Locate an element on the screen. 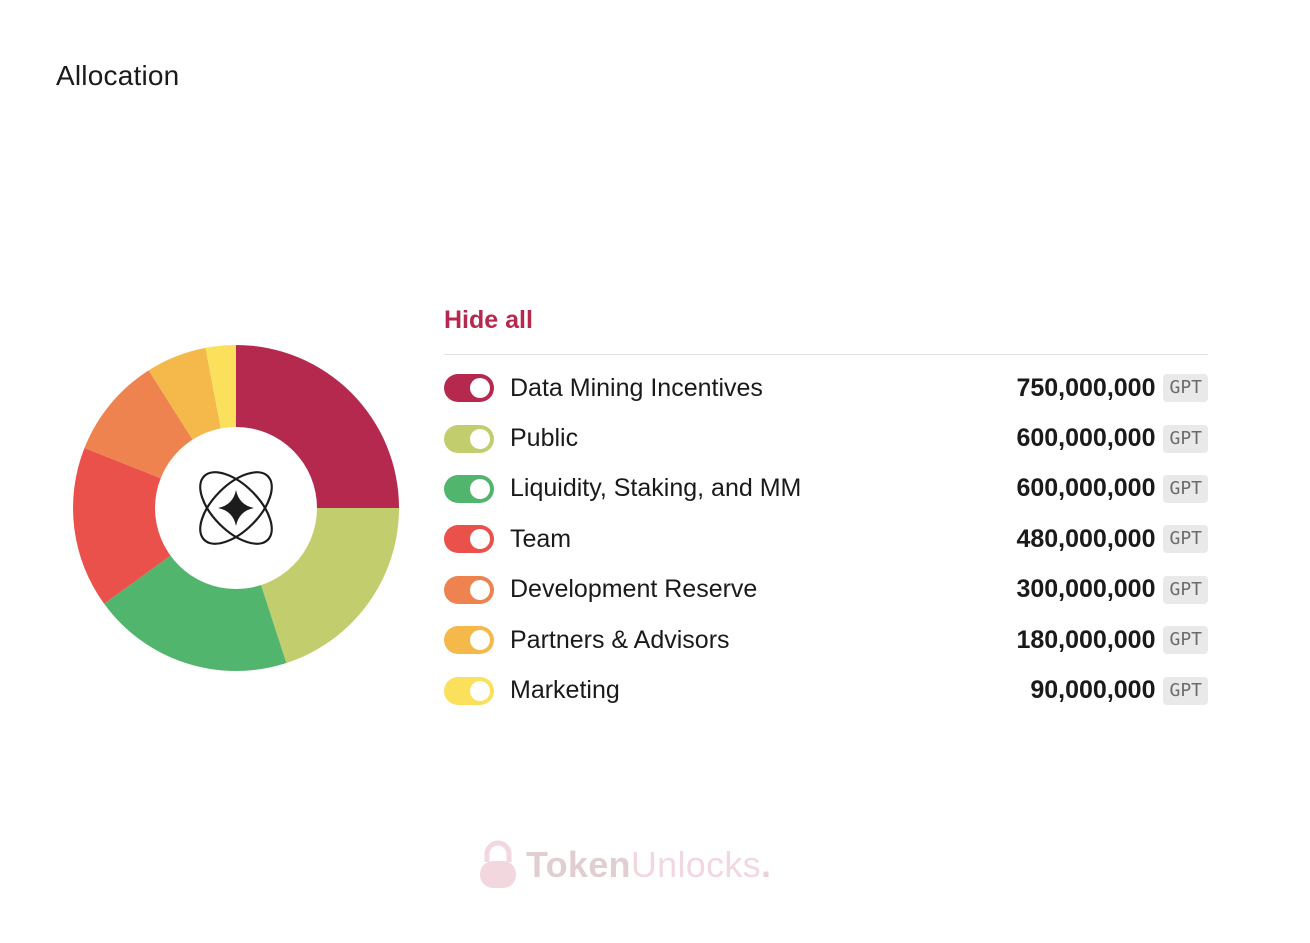 This screenshot has height=943, width=1310. donut-slice is located at coordinates (154, 526).